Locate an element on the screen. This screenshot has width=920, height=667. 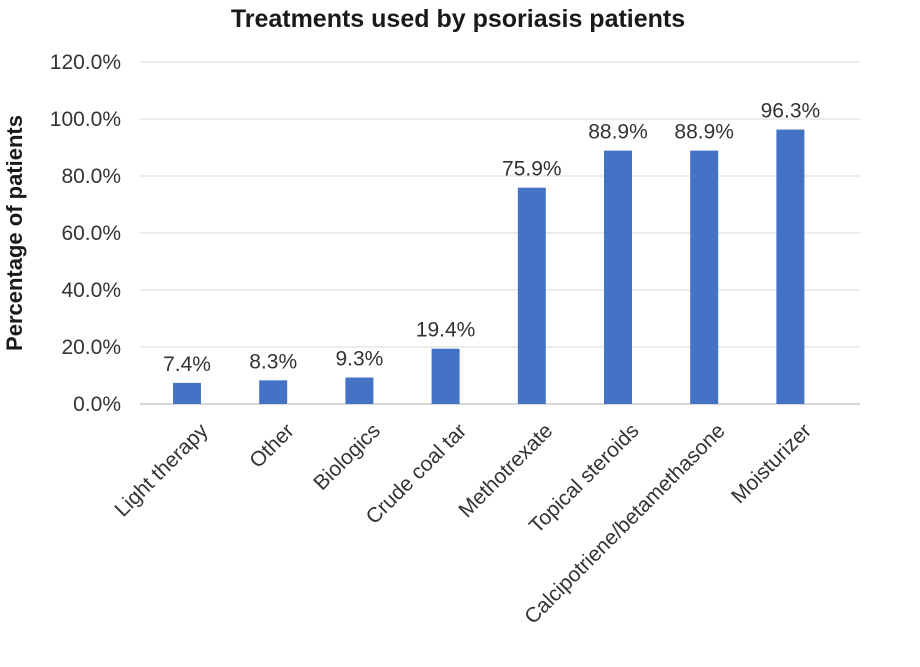
x-tick-label: Moisturizer is located at coordinates (771, 463).